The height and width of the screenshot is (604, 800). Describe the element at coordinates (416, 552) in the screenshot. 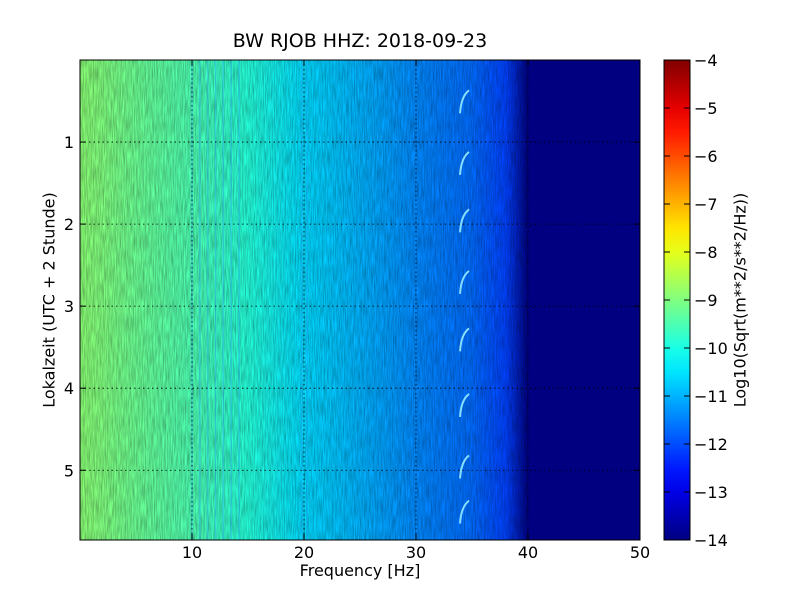

I see `x-tick-label: 30` at that location.